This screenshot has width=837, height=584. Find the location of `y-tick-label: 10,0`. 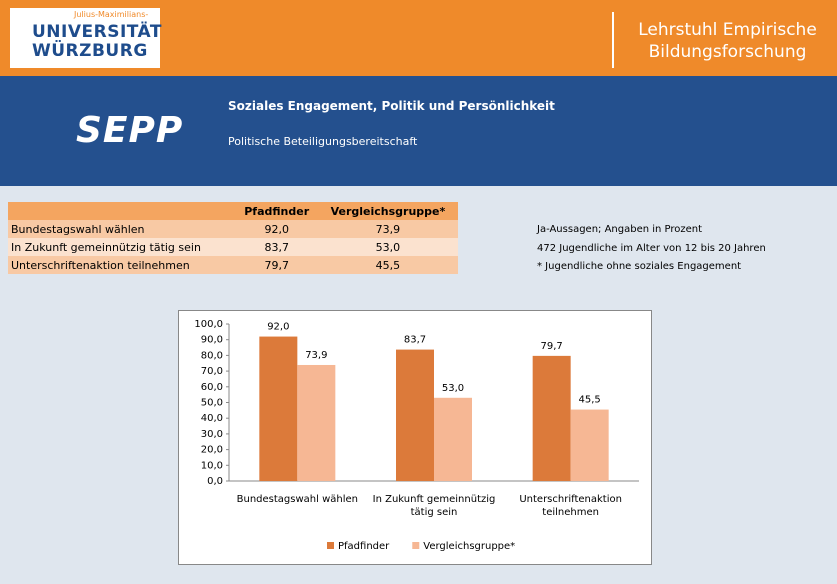

y-tick-label: 10,0 is located at coordinates (212, 465).